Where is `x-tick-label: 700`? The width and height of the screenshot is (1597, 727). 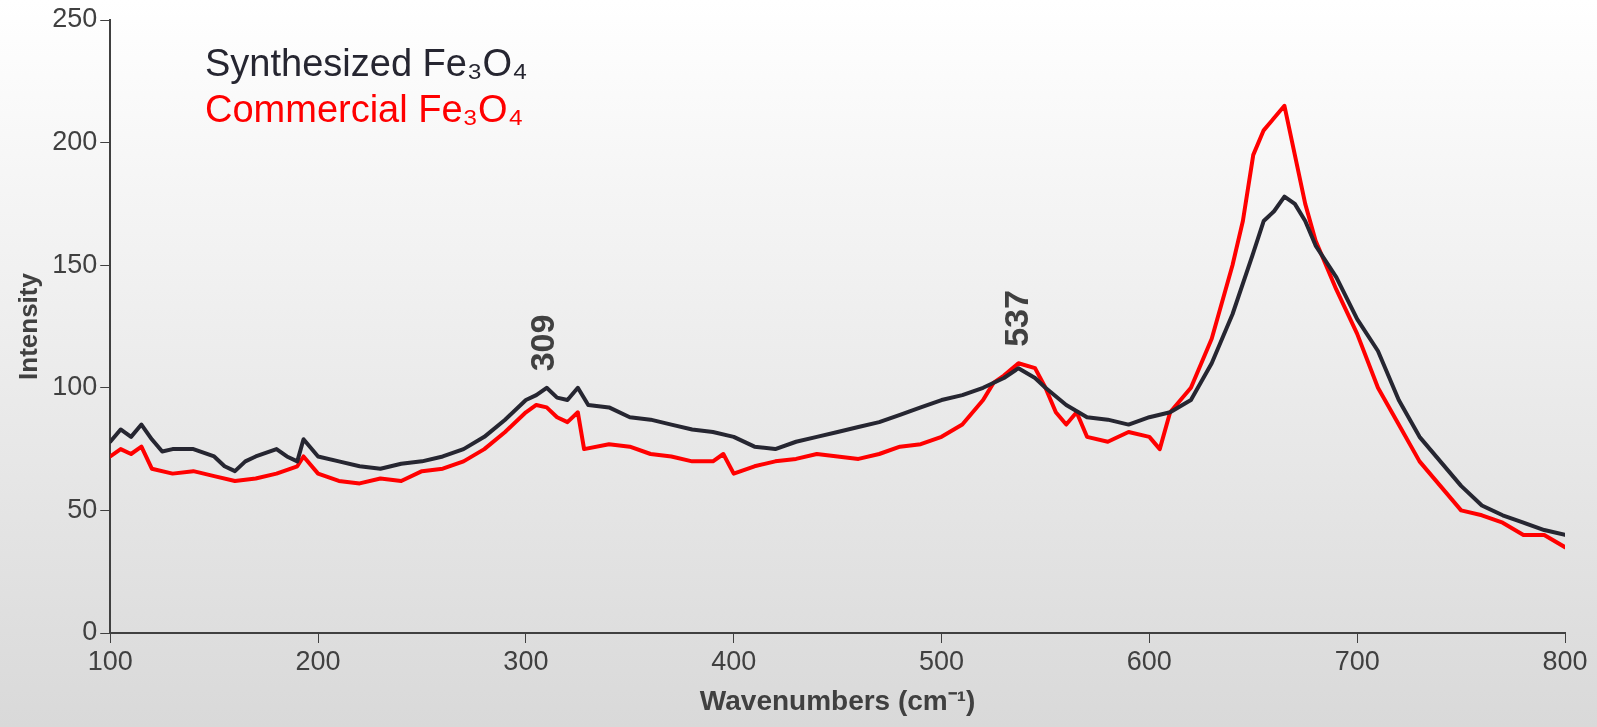 x-tick-label: 700 is located at coordinates (1357, 660).